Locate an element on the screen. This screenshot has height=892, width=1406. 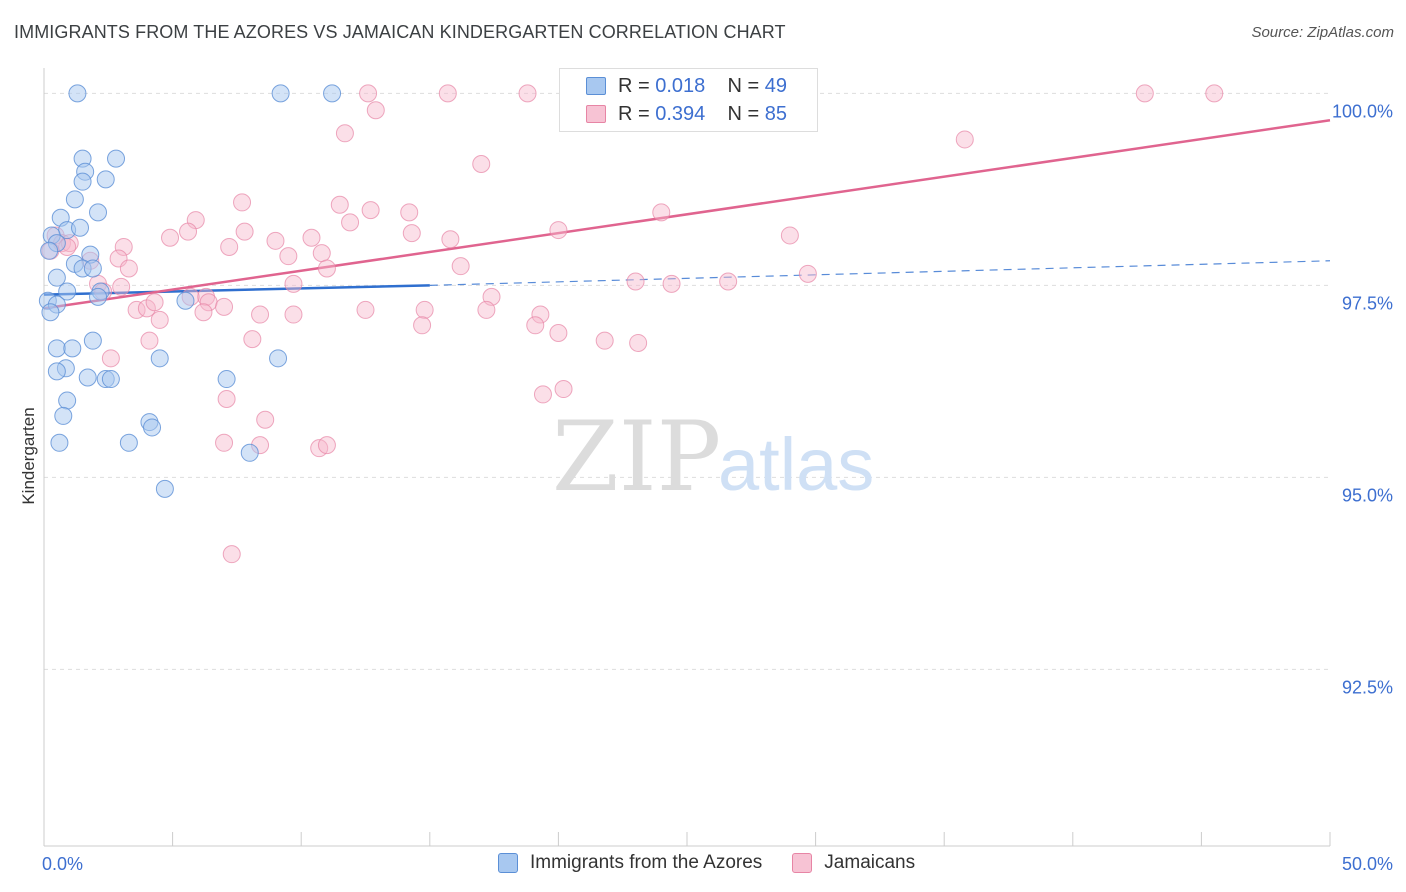
x-tick-labels: 0.0% 50.0% is located at coordinates (717, 864).